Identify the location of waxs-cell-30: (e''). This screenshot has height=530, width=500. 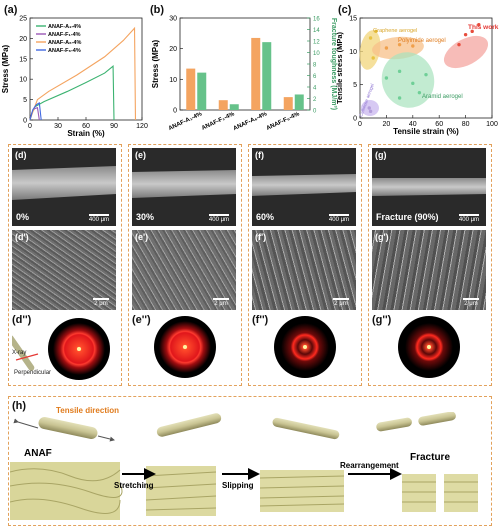
(184, 347).